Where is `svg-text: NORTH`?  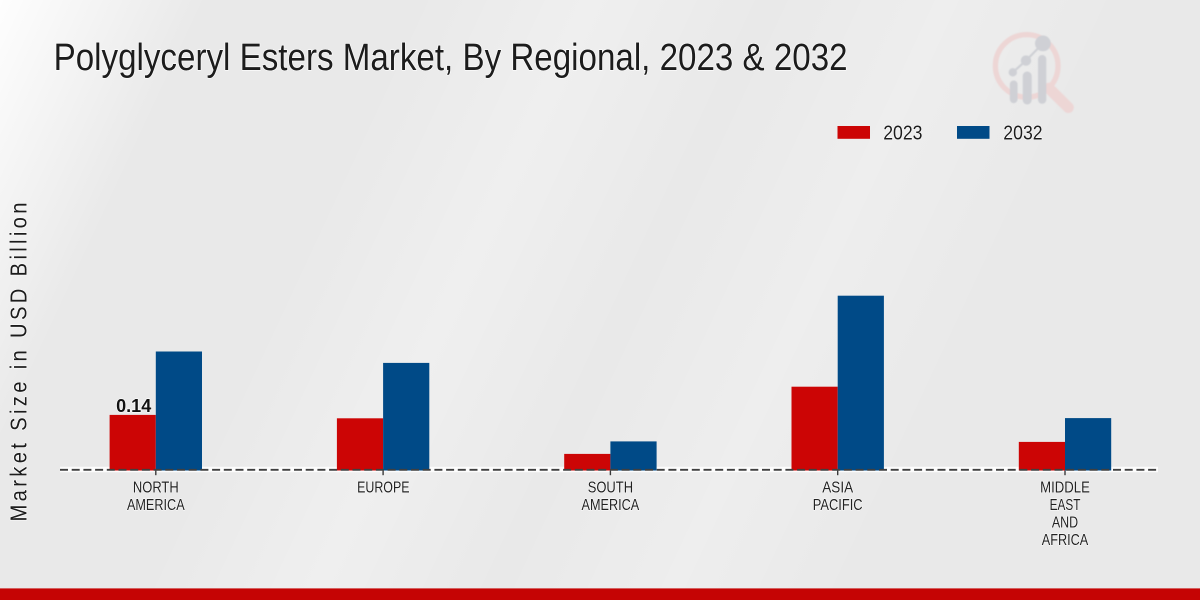 svg-text: NORTH is located at coordinates (156, 487).